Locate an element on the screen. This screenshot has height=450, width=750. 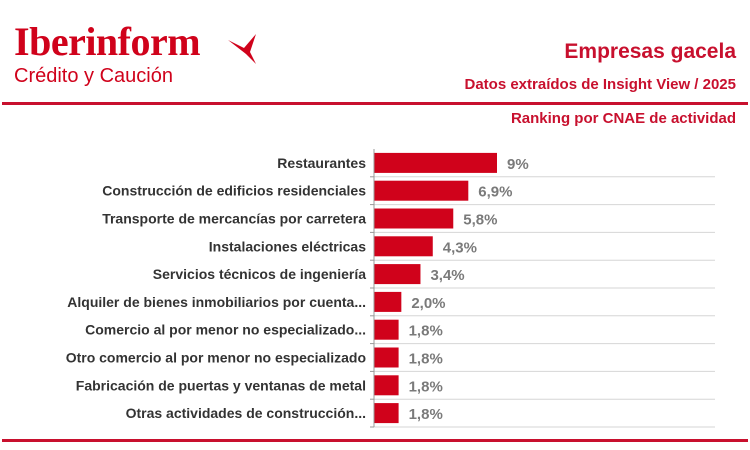
chart-title: Ranking por CNAE de actividad is located at coordinates (623, 118).